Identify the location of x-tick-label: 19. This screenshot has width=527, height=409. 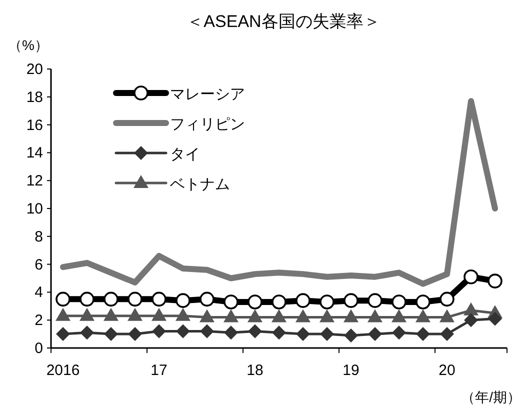
(351, 370).